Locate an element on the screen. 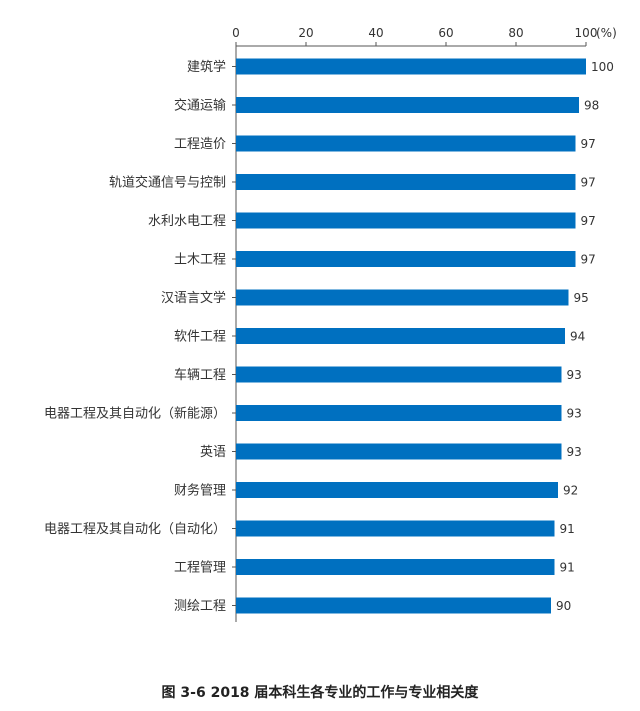 The height and width of the screenshot is (711, 640). value-label: 100 is located at coordinates (602, 67).